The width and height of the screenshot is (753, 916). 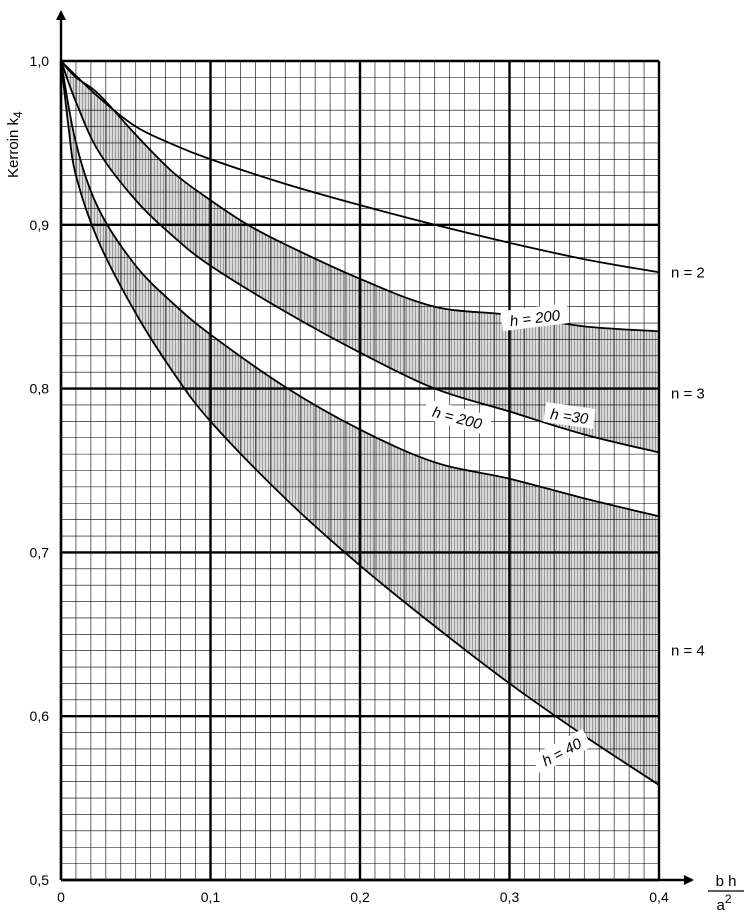 I want to click on label-n2-bg, so click(x=687, y=270).